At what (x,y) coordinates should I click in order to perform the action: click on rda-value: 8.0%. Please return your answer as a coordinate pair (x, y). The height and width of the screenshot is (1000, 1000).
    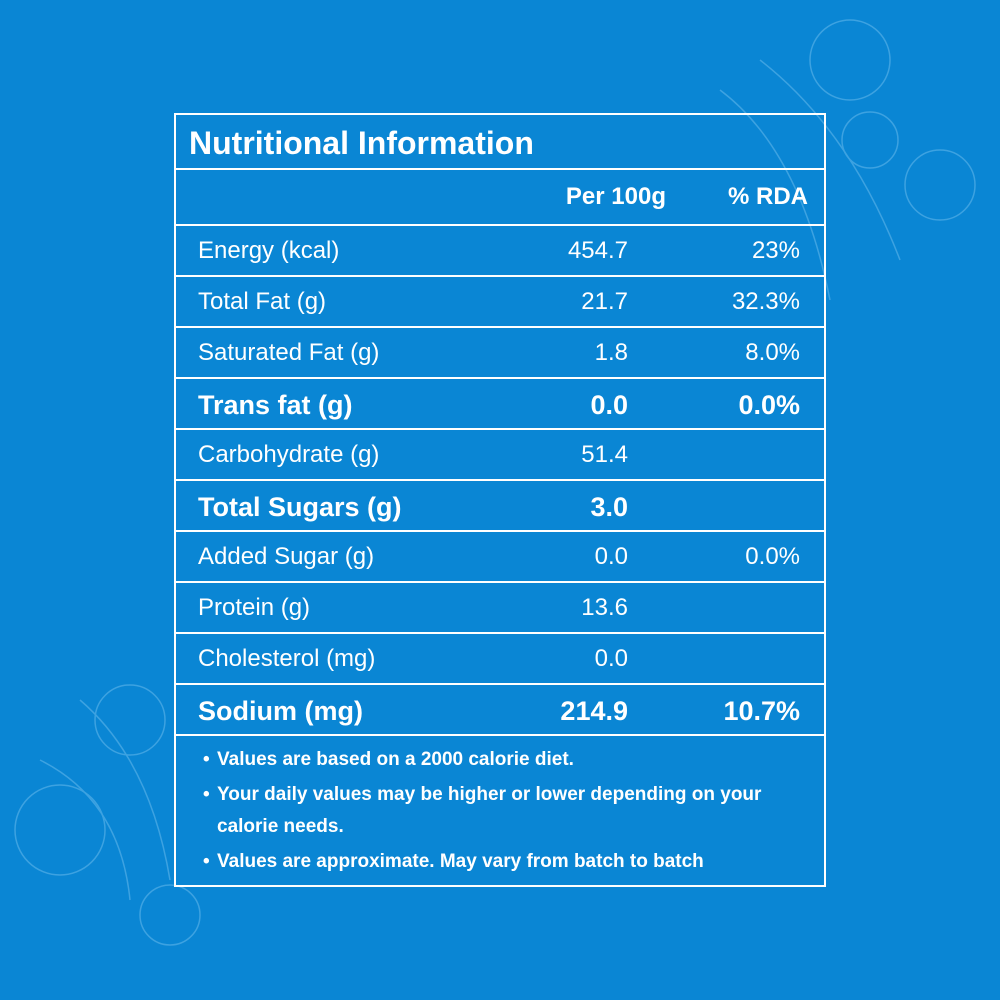
    Looking at the image, I should click on (772, 352).